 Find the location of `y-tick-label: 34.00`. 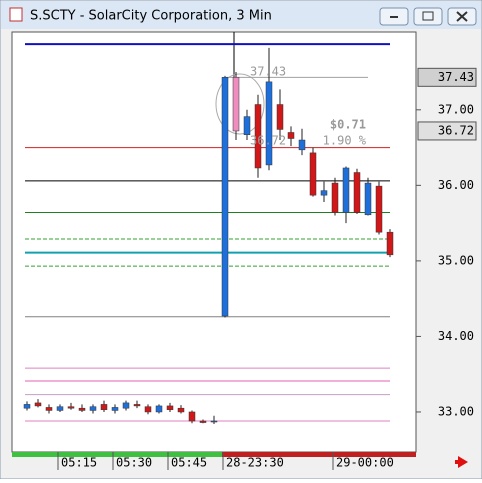

y-tick-label: 34.00 is located at coordinates (456, 336).